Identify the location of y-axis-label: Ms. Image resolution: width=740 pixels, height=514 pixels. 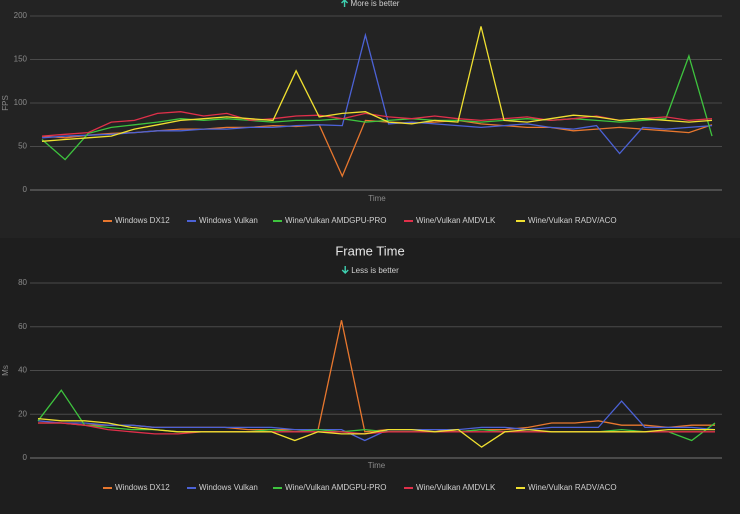
(5, 370).